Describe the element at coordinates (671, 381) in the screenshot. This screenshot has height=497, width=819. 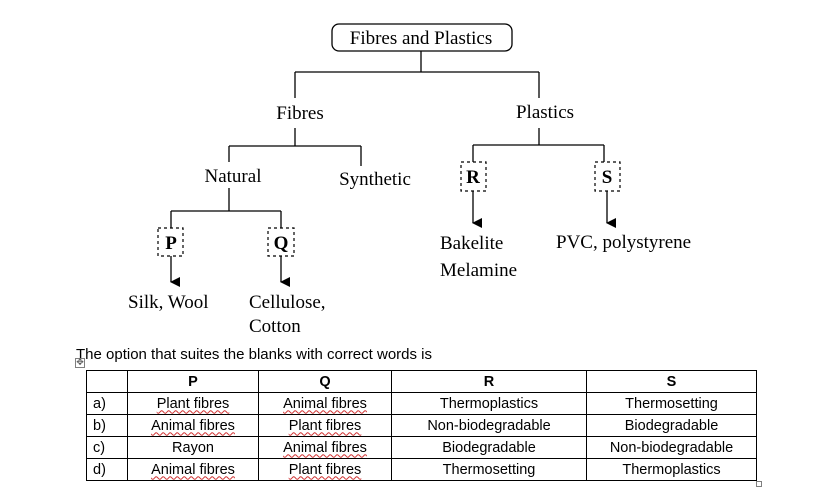
I see `header-cell-s: S` at that location.